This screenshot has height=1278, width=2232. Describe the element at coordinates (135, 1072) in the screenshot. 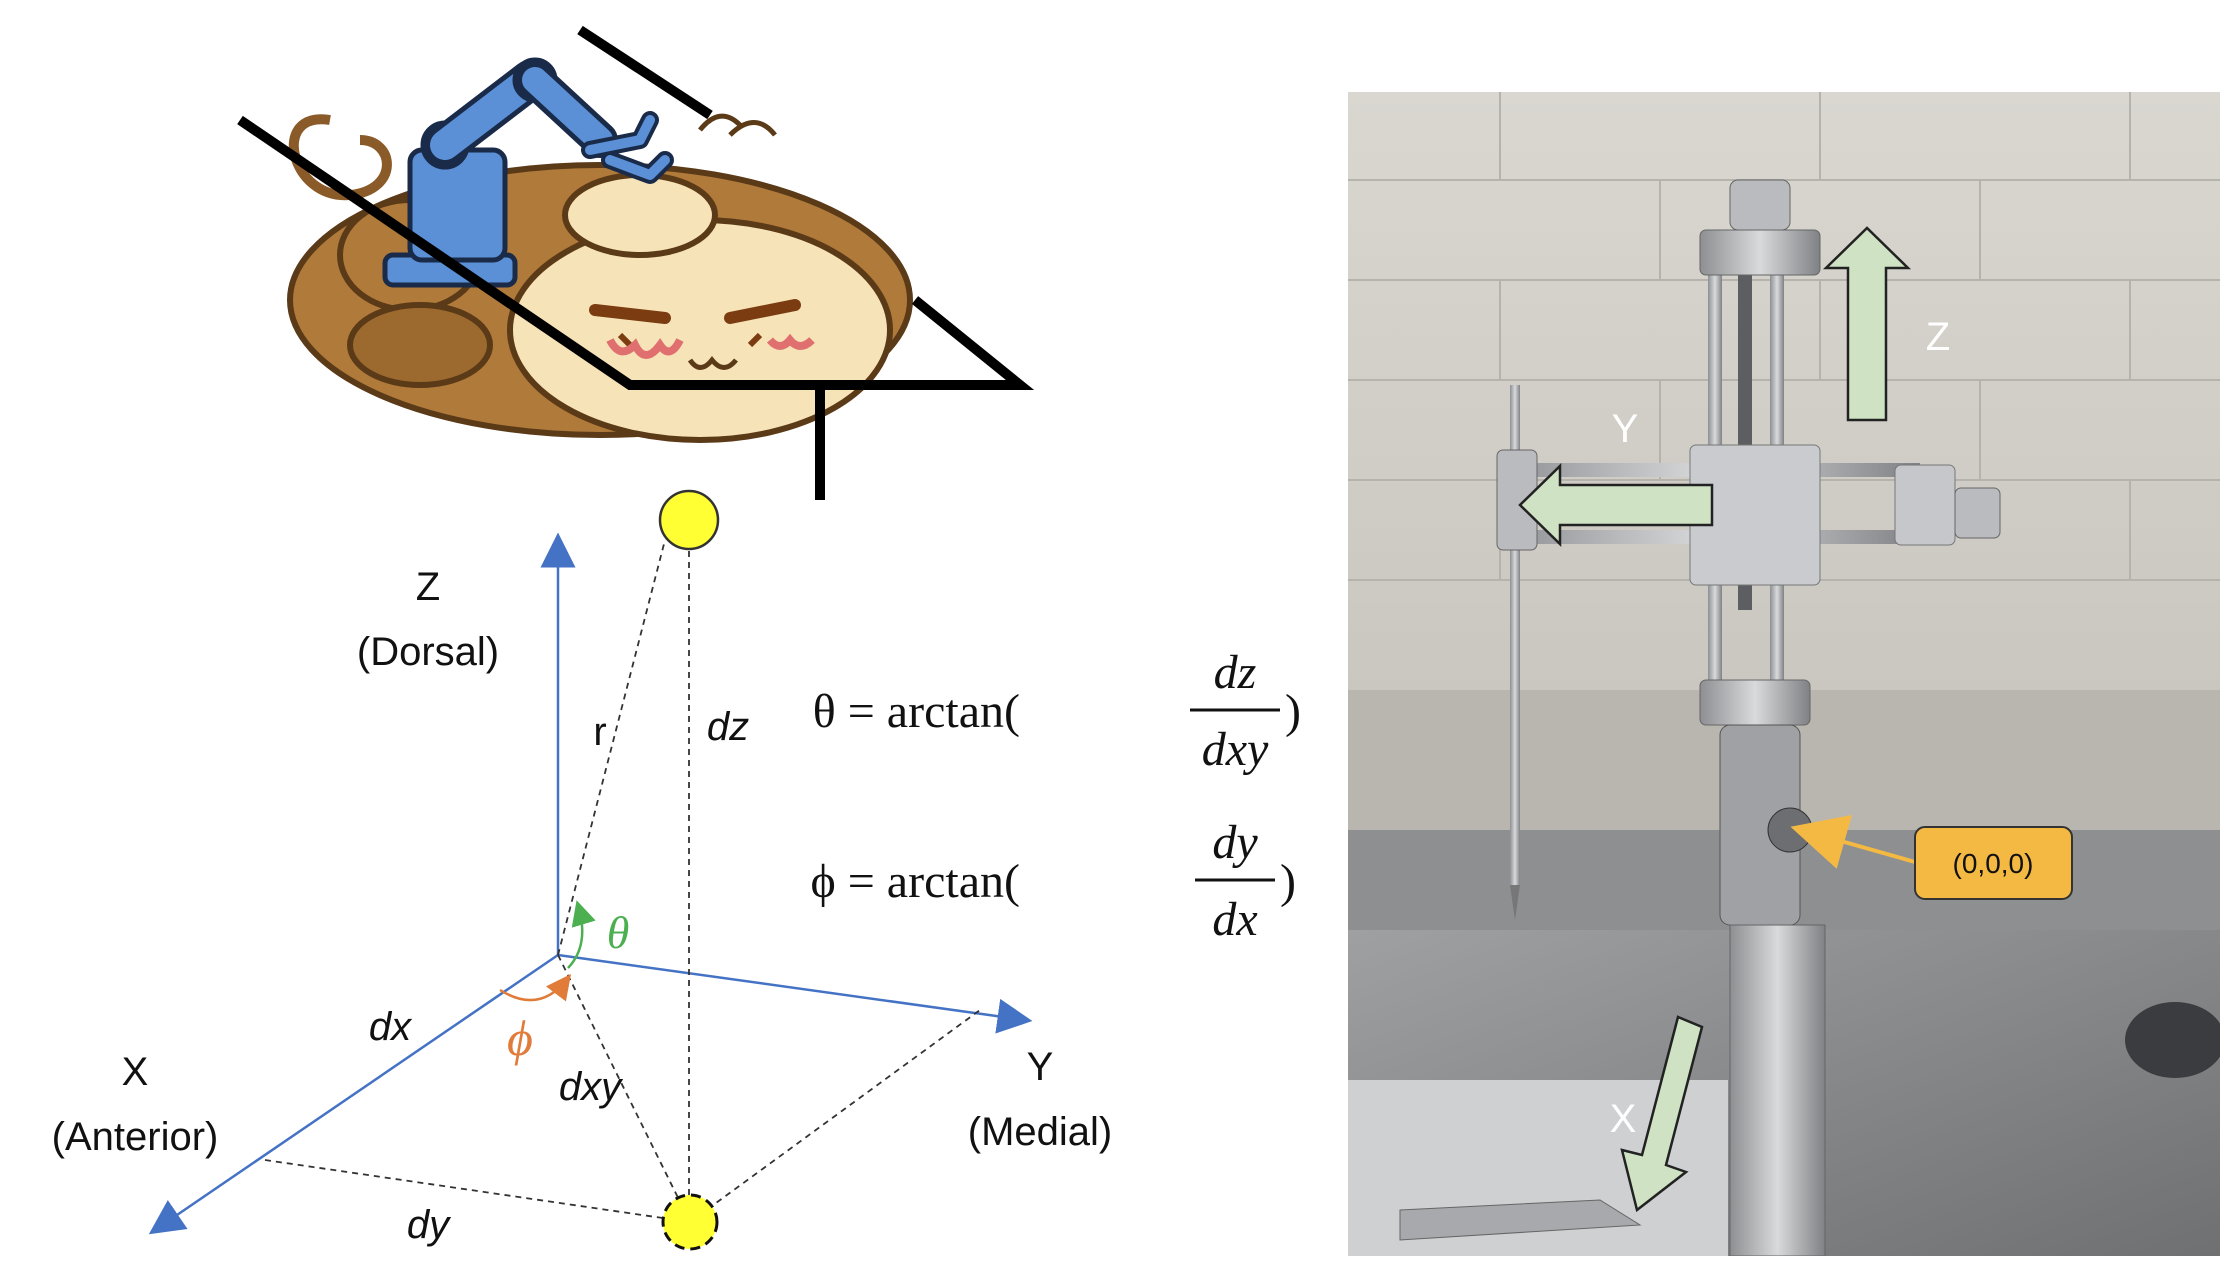

I see `x-axis-letter: X` at that location.